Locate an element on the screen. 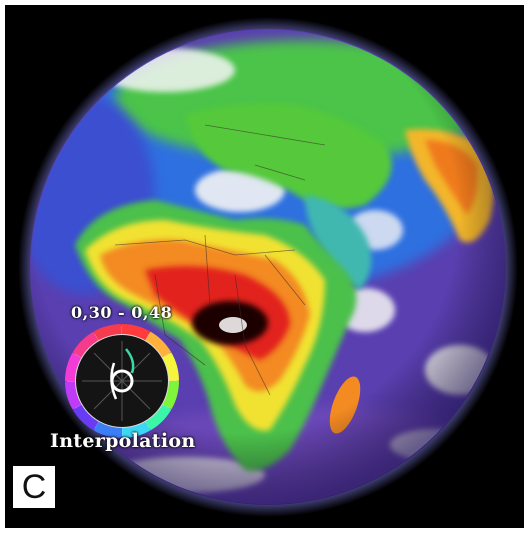 Image resolution: width=529 pixels, height=533 pixels. panel-label: C is located at coordinates (34, 487).